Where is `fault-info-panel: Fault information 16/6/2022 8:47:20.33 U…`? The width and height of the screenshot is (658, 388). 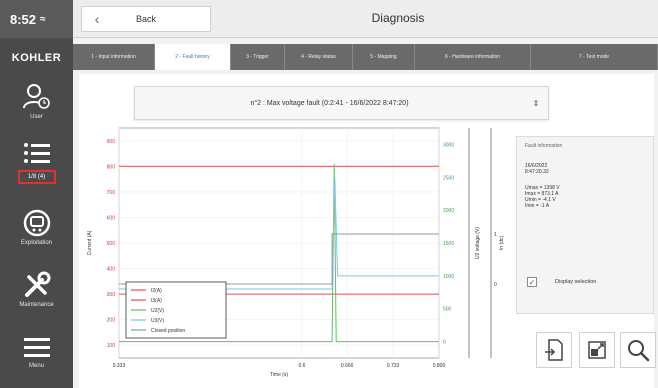
fault-info-panel: Fault information 16/6/2022 8:47:20.33 U… is located at coordinates (585, 225).